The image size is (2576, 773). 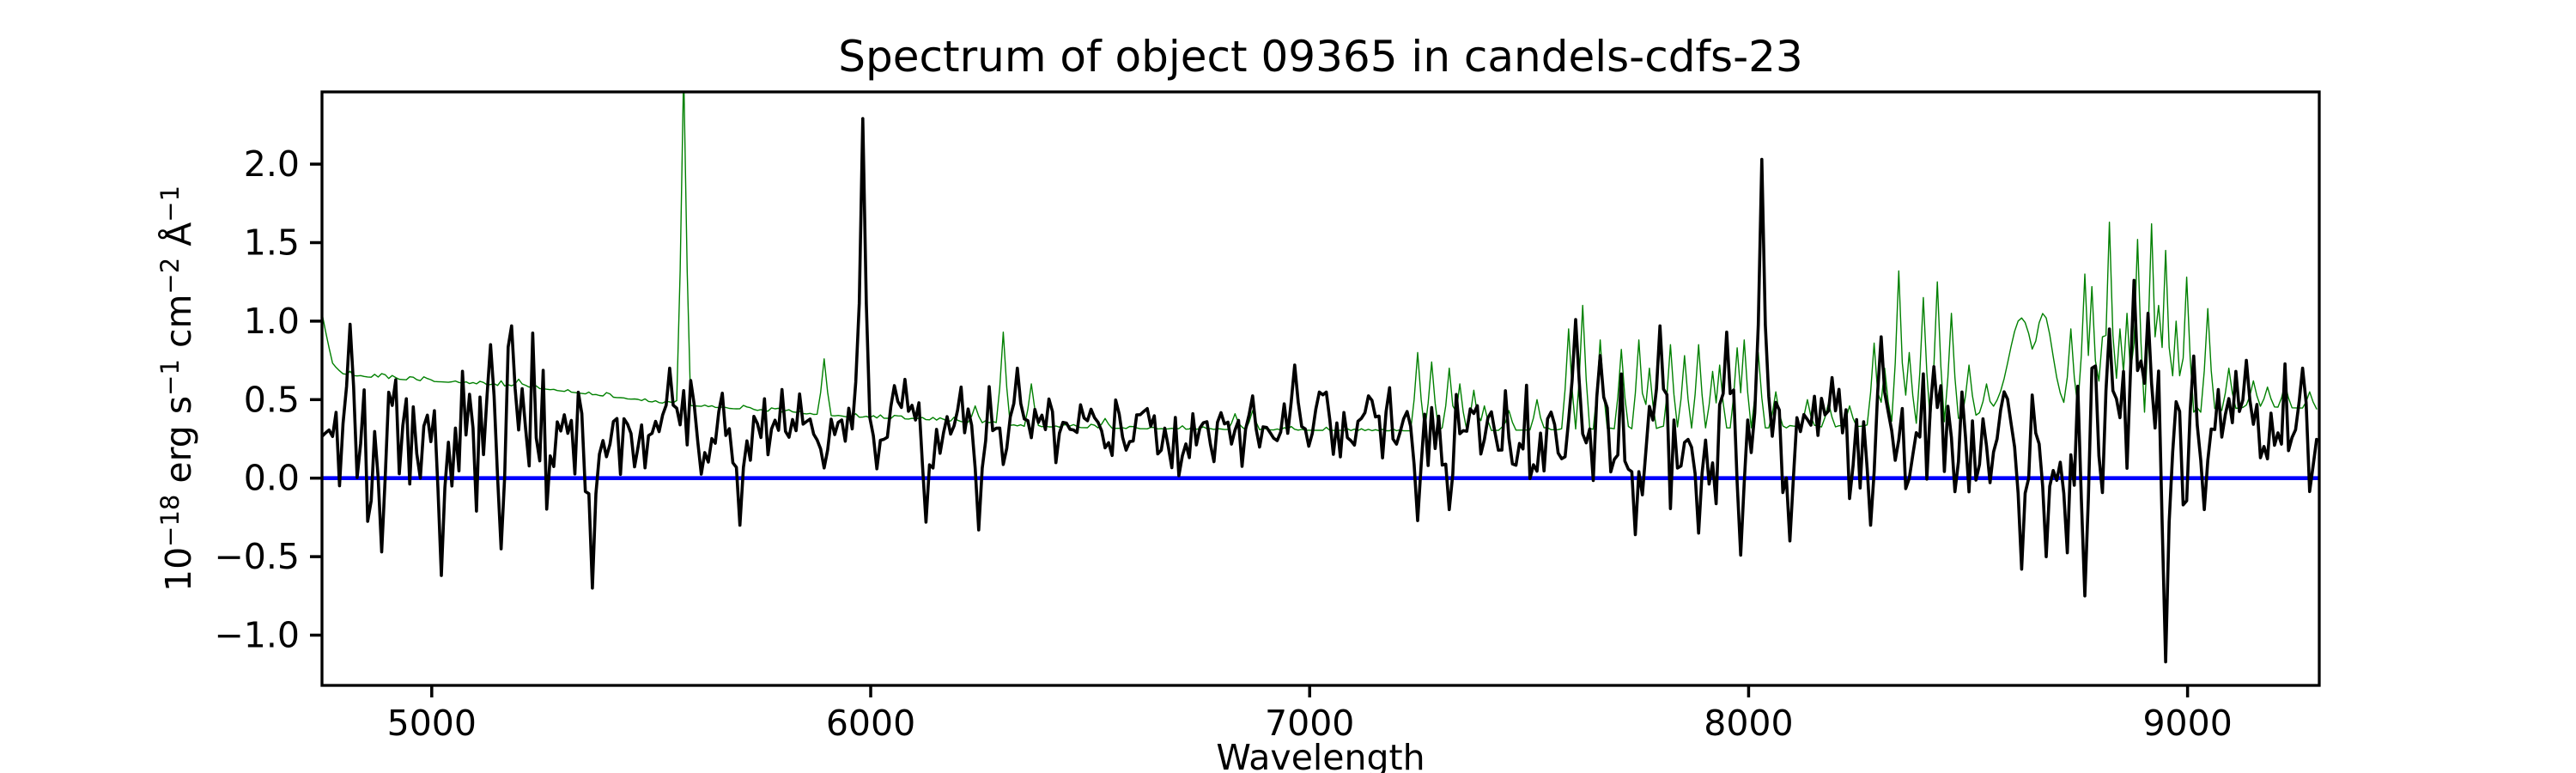 I want to click on y-tick-label: −1.0, so click(x=257, y=635).